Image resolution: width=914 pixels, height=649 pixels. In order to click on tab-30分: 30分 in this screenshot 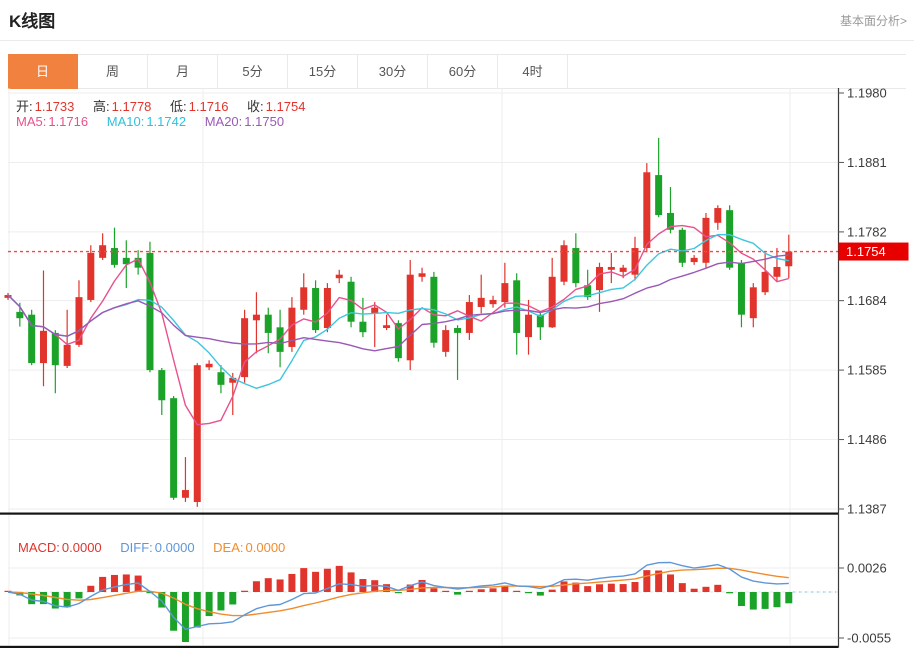, I will do `click(393, 71)`.